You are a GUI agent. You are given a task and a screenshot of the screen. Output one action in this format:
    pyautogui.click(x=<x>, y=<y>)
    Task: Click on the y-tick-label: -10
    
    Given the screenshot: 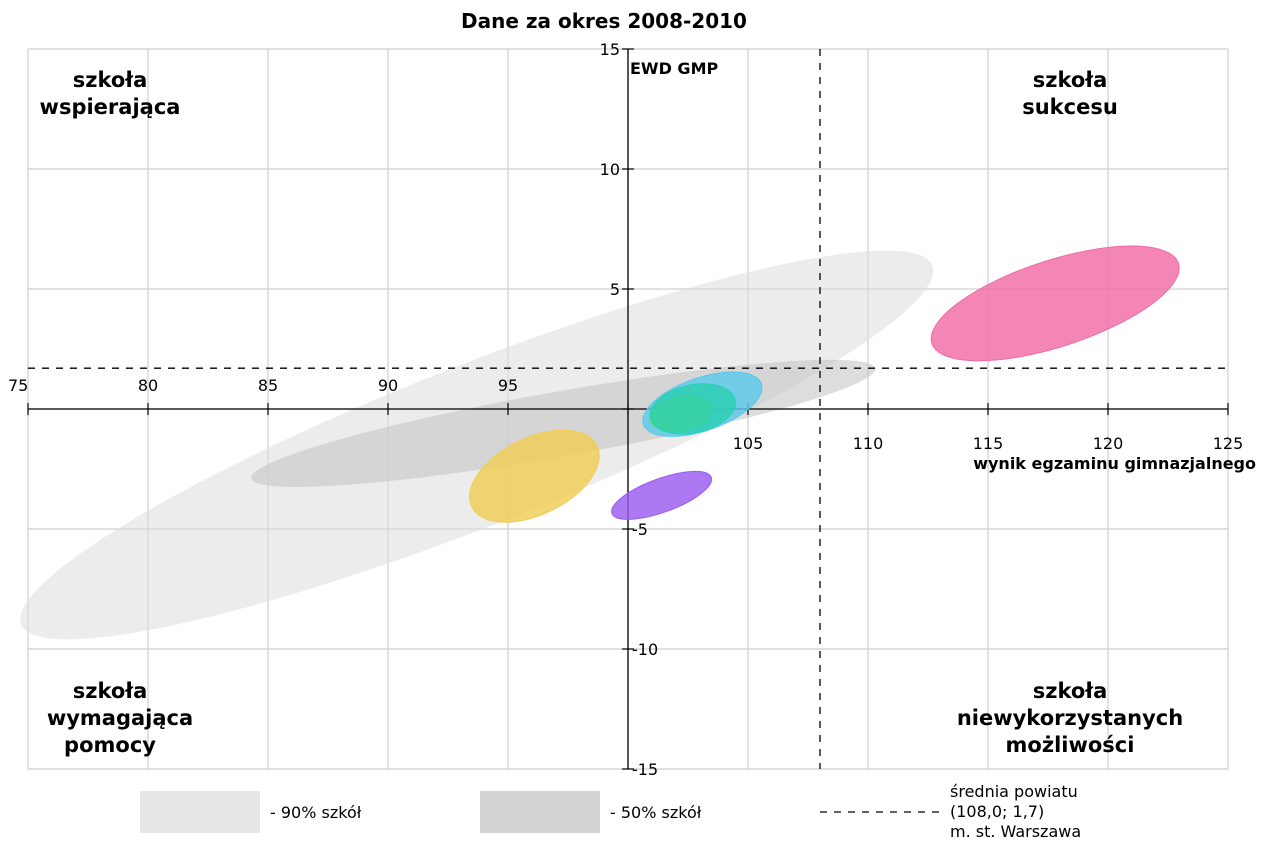 What is the action you would take?
    pyautogui.click(x=645, y=649)
    